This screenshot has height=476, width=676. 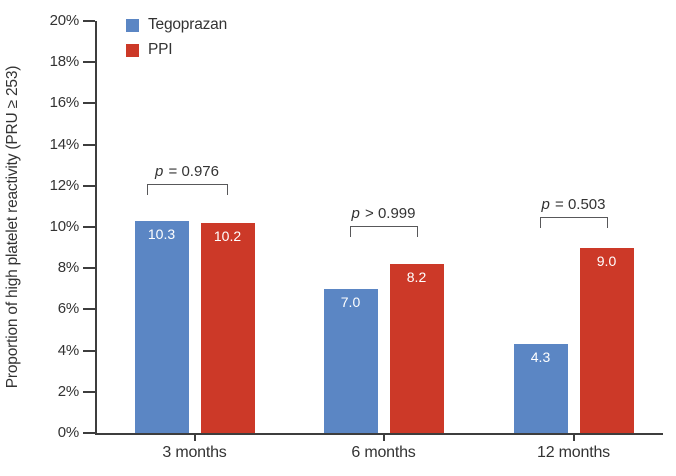 What do you see at coordinates (68, 432) in the screenshot?
I see `y-axis-tick-label: 0%` at bounding box center [68, 432].